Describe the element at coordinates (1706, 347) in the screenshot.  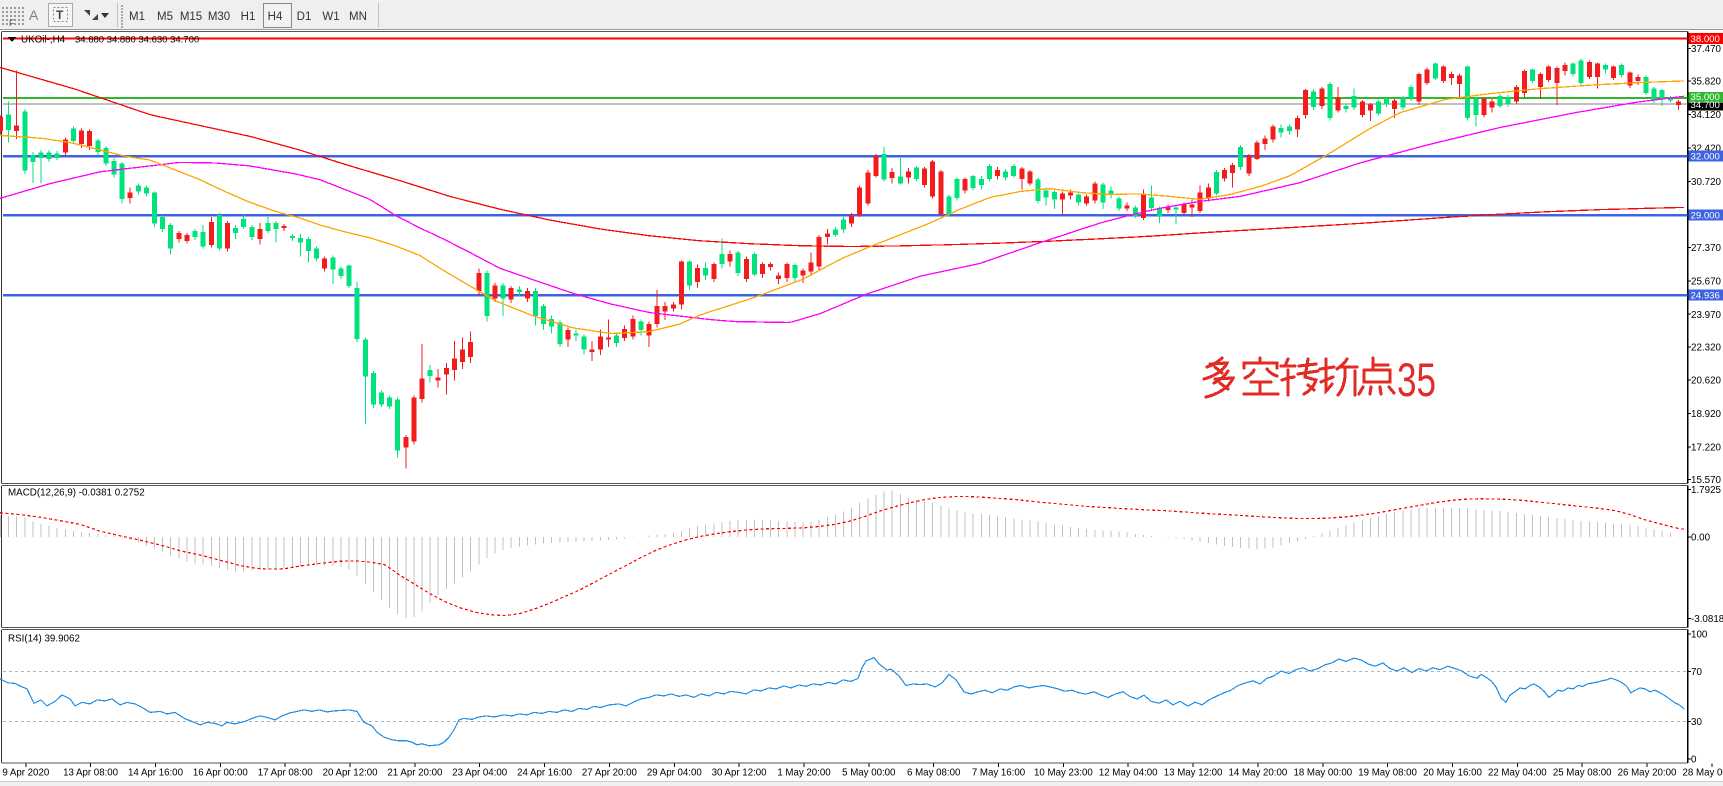
I see `svg-text: 22.320` at that location.